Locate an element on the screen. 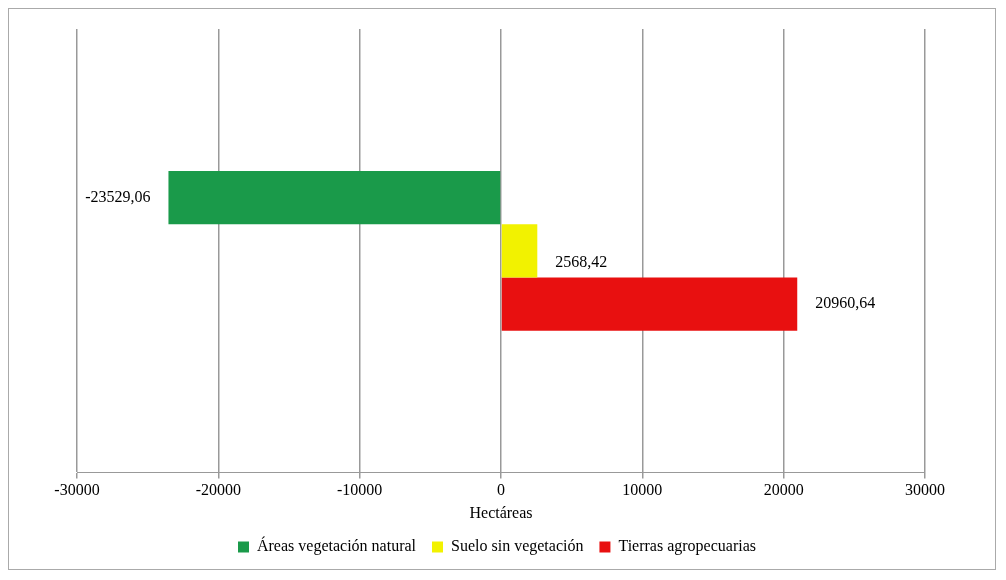 Image resolution: width=1006 pixels, height=580 pixels. x-tick-label: 30000 is located at coordinates (925, 490).